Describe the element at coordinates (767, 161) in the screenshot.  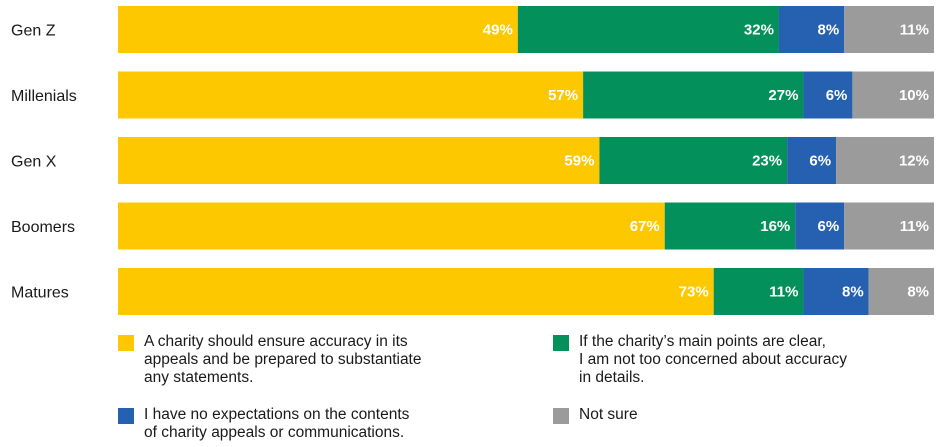
I see `data-label-gen-x-series-2: 23%` at that location.